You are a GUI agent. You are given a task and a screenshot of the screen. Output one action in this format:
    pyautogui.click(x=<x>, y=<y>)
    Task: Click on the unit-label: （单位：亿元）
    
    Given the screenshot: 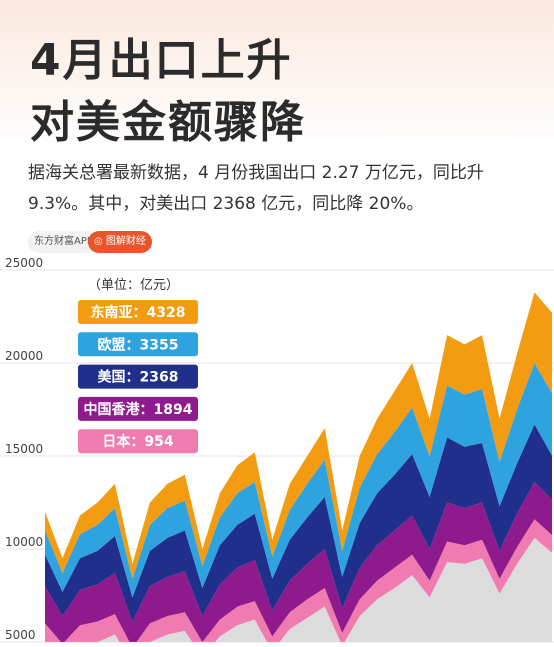 What is the action you would take?
    pyautogui.click(x=133, y=285)
    